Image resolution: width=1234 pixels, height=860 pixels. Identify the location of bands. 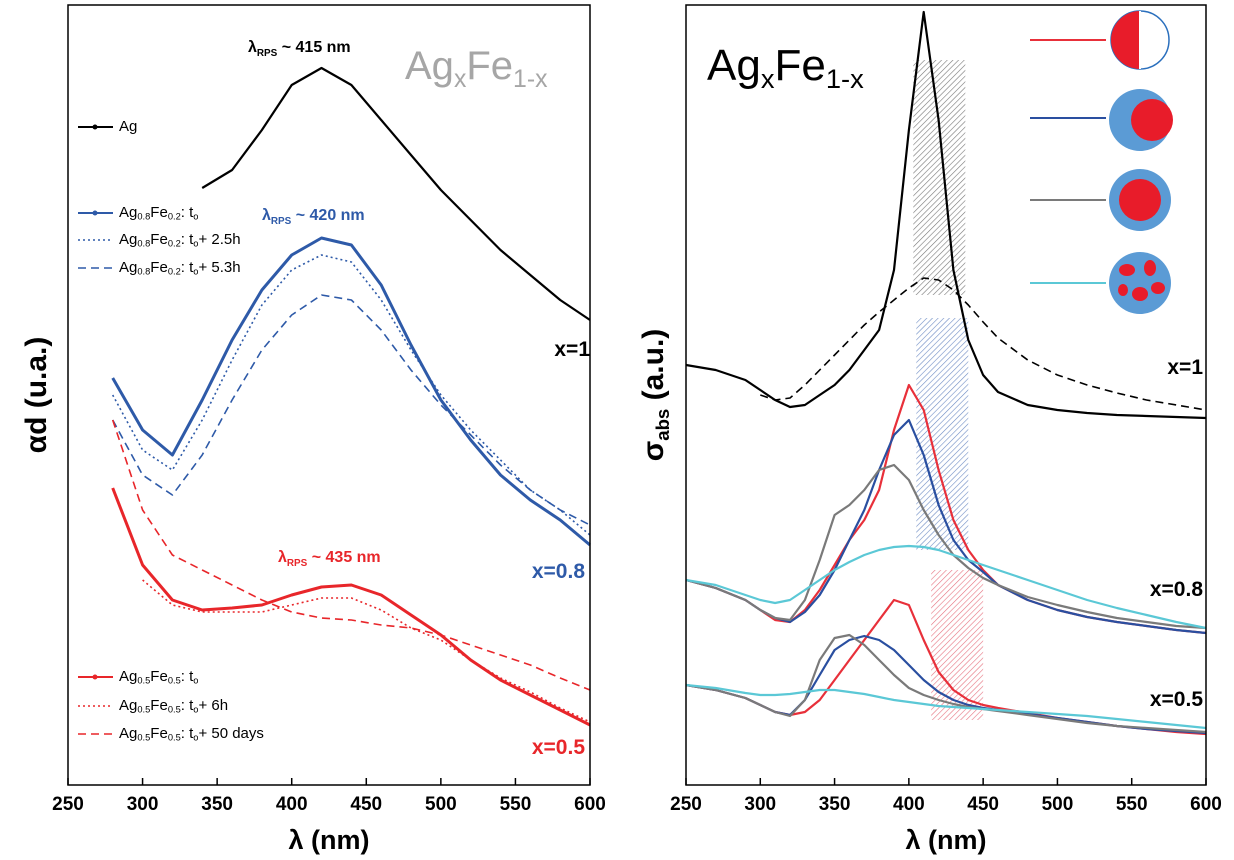
(948, 390).